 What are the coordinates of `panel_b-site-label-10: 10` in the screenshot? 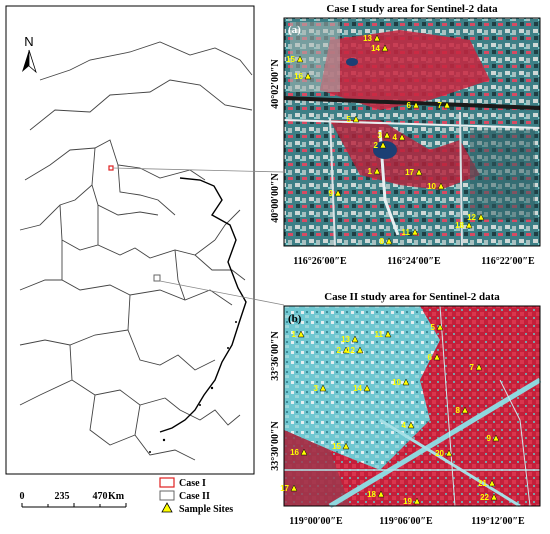 It's located at (396, 382).